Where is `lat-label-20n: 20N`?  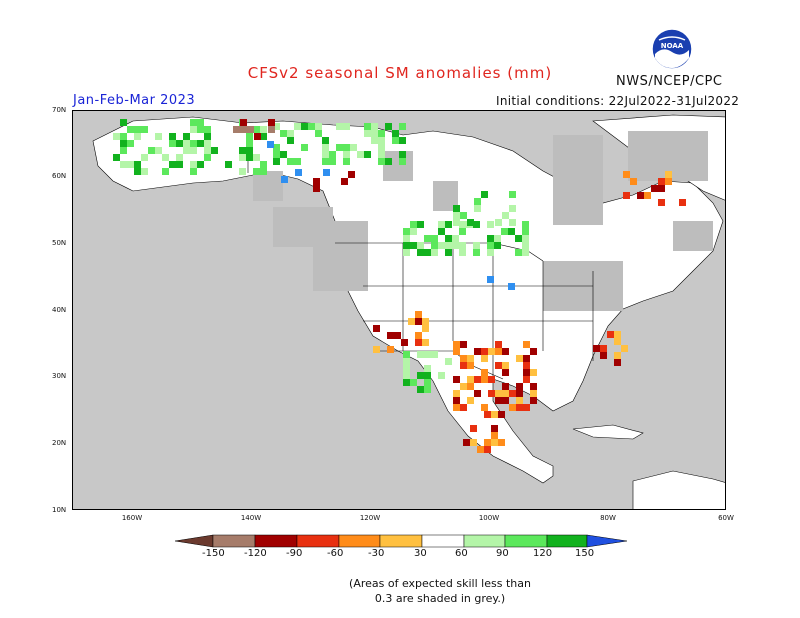
lat-label-20n: 20N is located at coordinates (59, 443).